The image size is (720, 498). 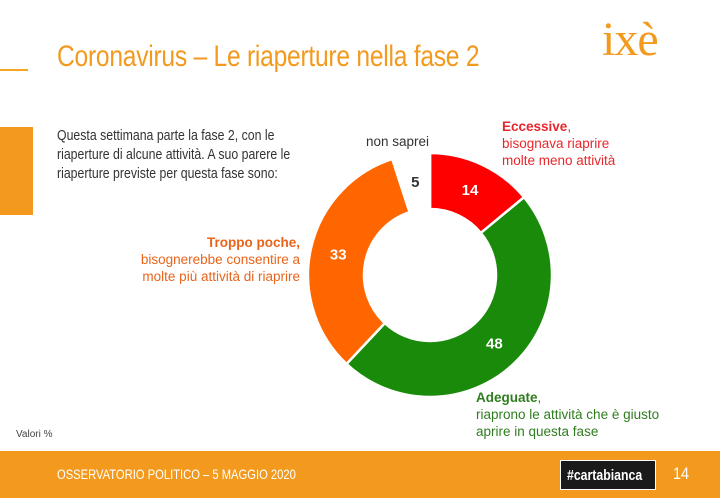 I want to click on eccessive-line2: bisognava riaprire, so click(x=556, y=143).